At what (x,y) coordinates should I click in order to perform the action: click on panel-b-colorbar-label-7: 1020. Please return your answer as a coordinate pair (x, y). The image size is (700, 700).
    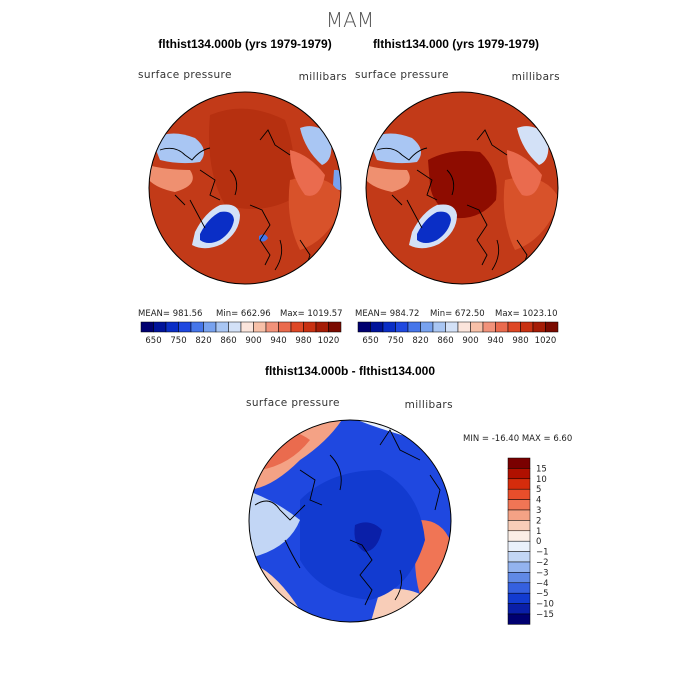
    Looking at the image, I should click on (546, 341).